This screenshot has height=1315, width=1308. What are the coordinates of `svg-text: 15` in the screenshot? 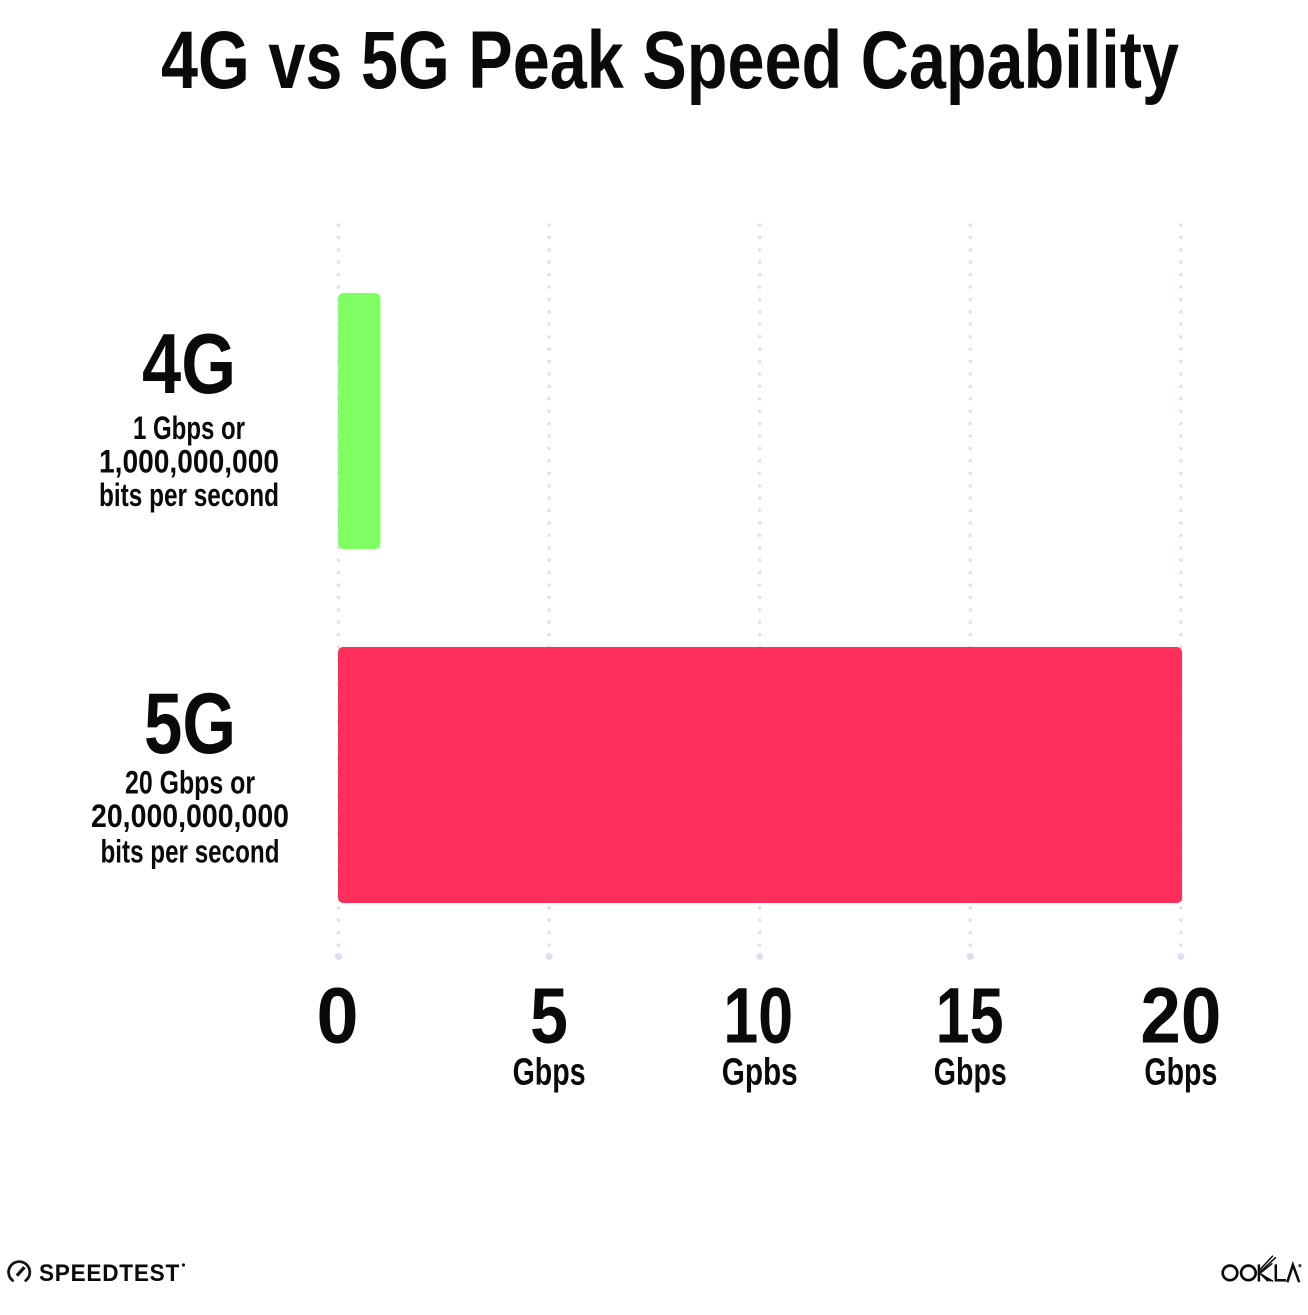 It's located at (970, 1016).